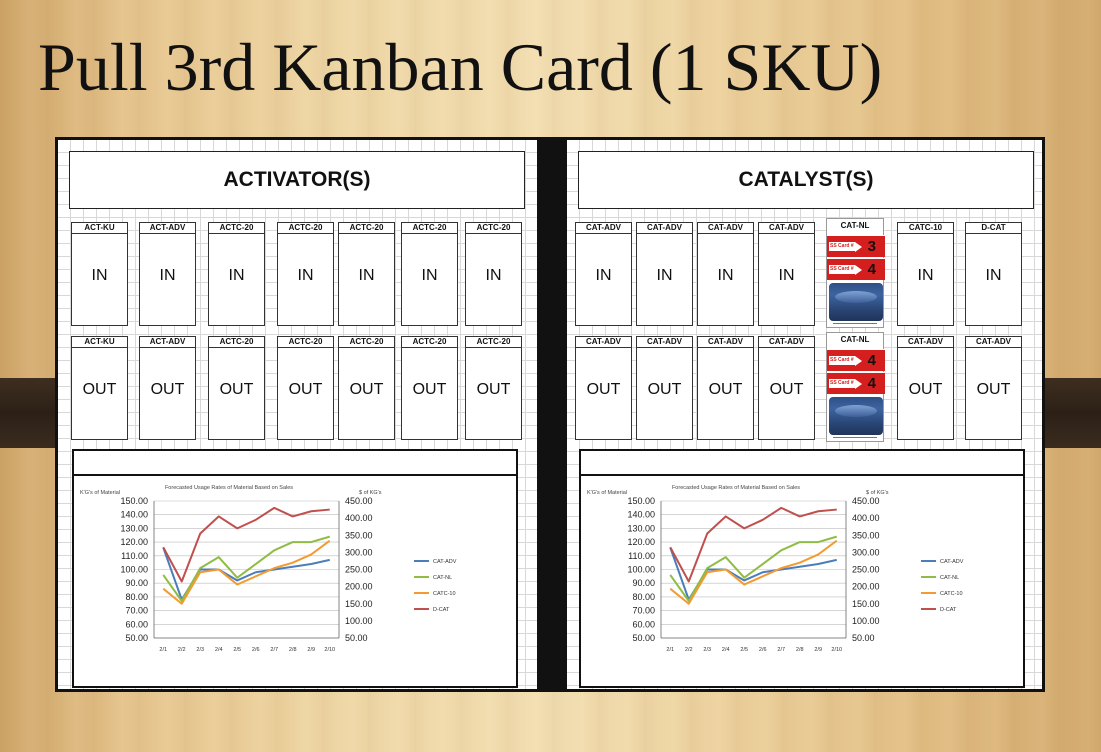 Image resolution: width=1101 pixels, height=752 pixels. What do you see at coordinates (802, 463) in the screenshot?
I see `chart-title-bar` at bounding box center [802, 463].